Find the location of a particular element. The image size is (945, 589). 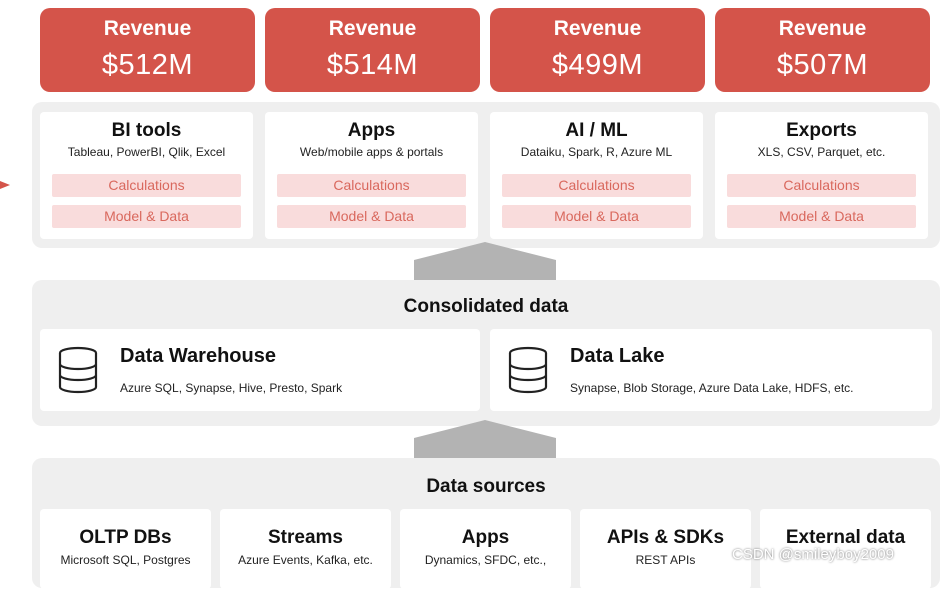

tool-subtitle: Tableau, PowerBI, Qlik, Excel is located at coordinates (146, 152).